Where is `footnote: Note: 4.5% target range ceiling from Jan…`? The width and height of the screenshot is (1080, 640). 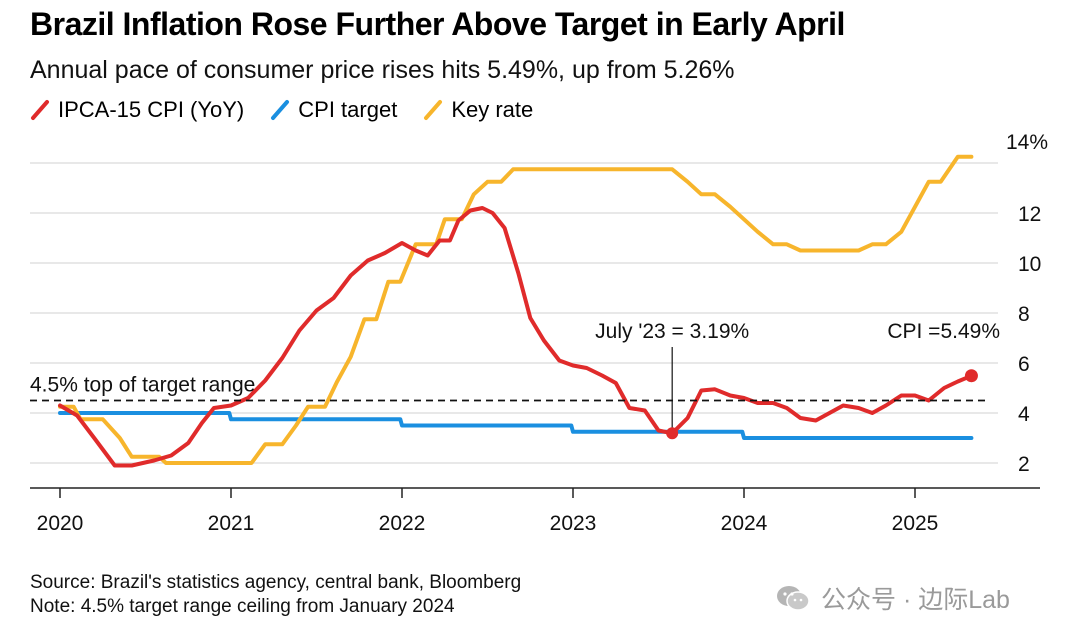
footnote: Note: 4.5% target range ceiling from Jan… is located at coordinates (242, 606).